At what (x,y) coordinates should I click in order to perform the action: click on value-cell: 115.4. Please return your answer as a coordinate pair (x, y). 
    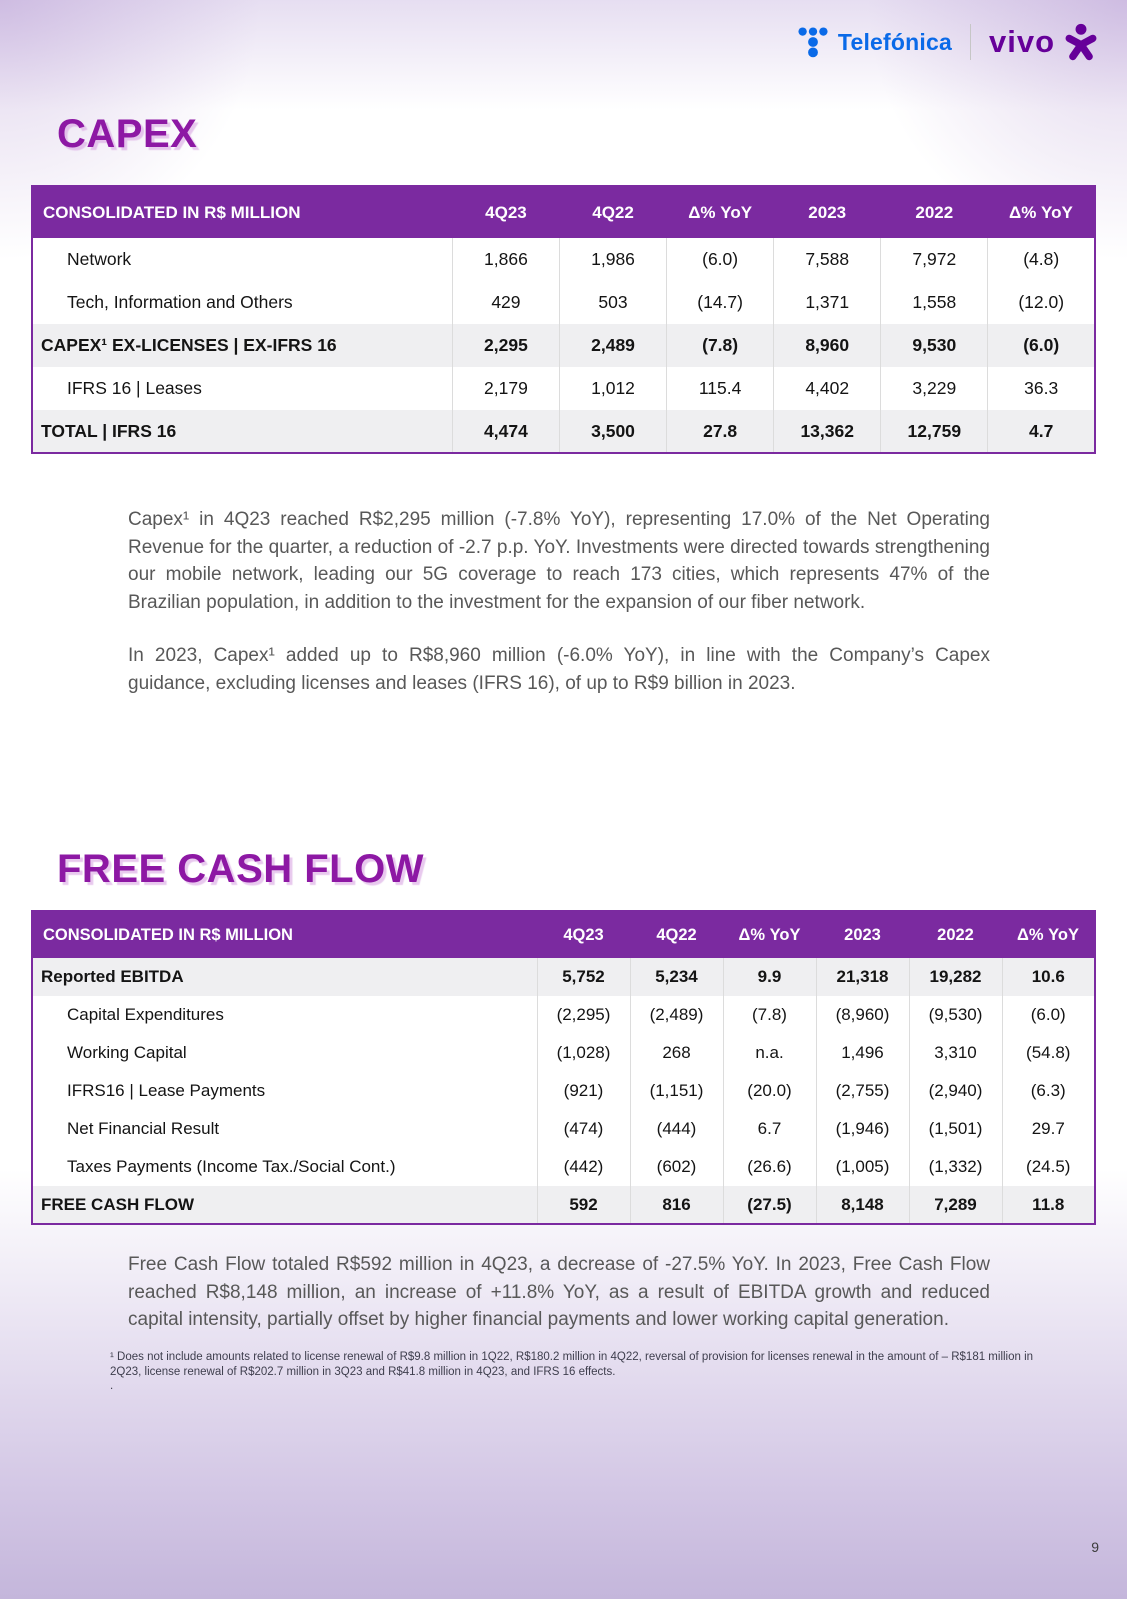
    Looking at the image, I should click on (720, 388).